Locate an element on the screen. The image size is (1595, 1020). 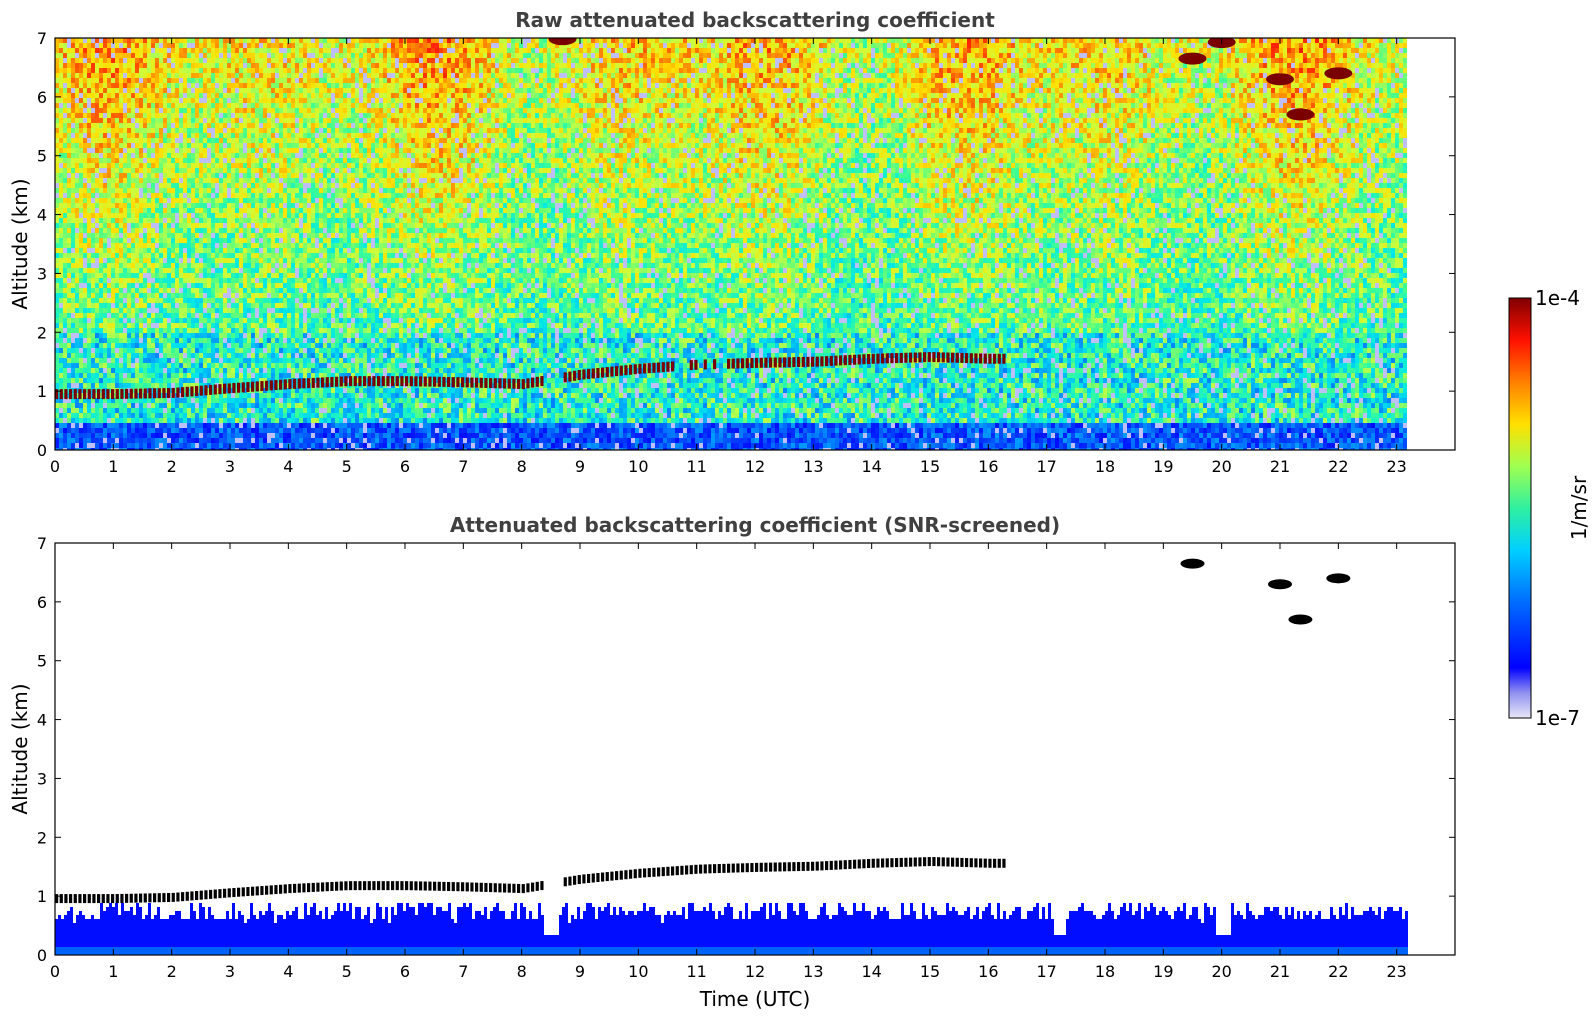
y-tick-label: 6 is located at coordinates (42, 97).